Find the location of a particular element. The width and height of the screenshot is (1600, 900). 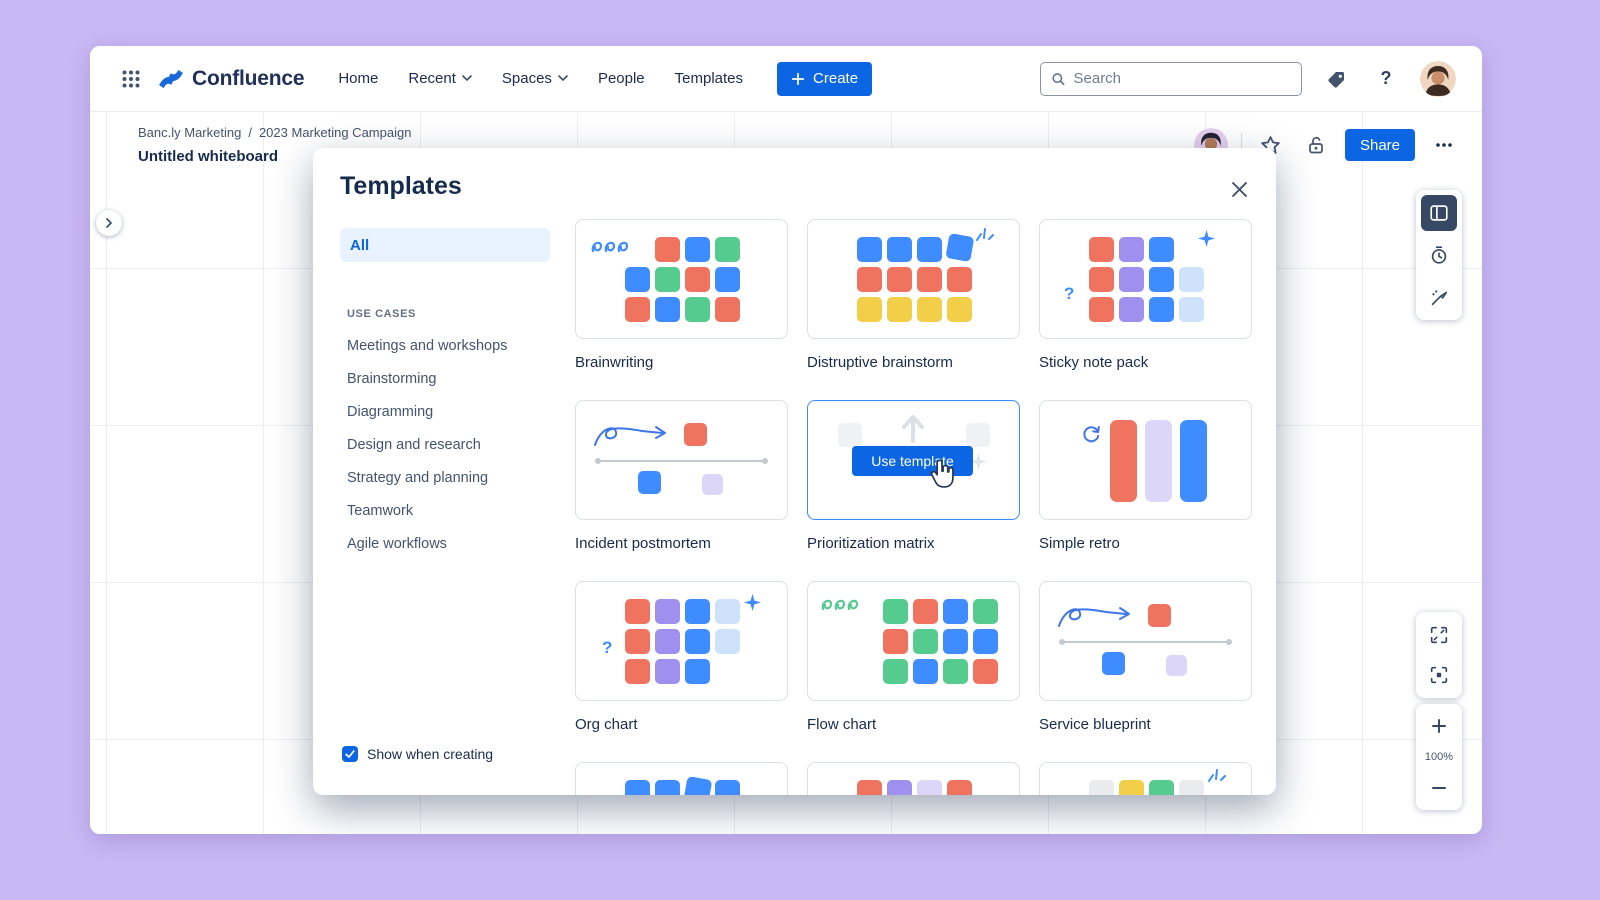

show-when-creating-checkbox: Show when creating is located at coordinates (417, 754).